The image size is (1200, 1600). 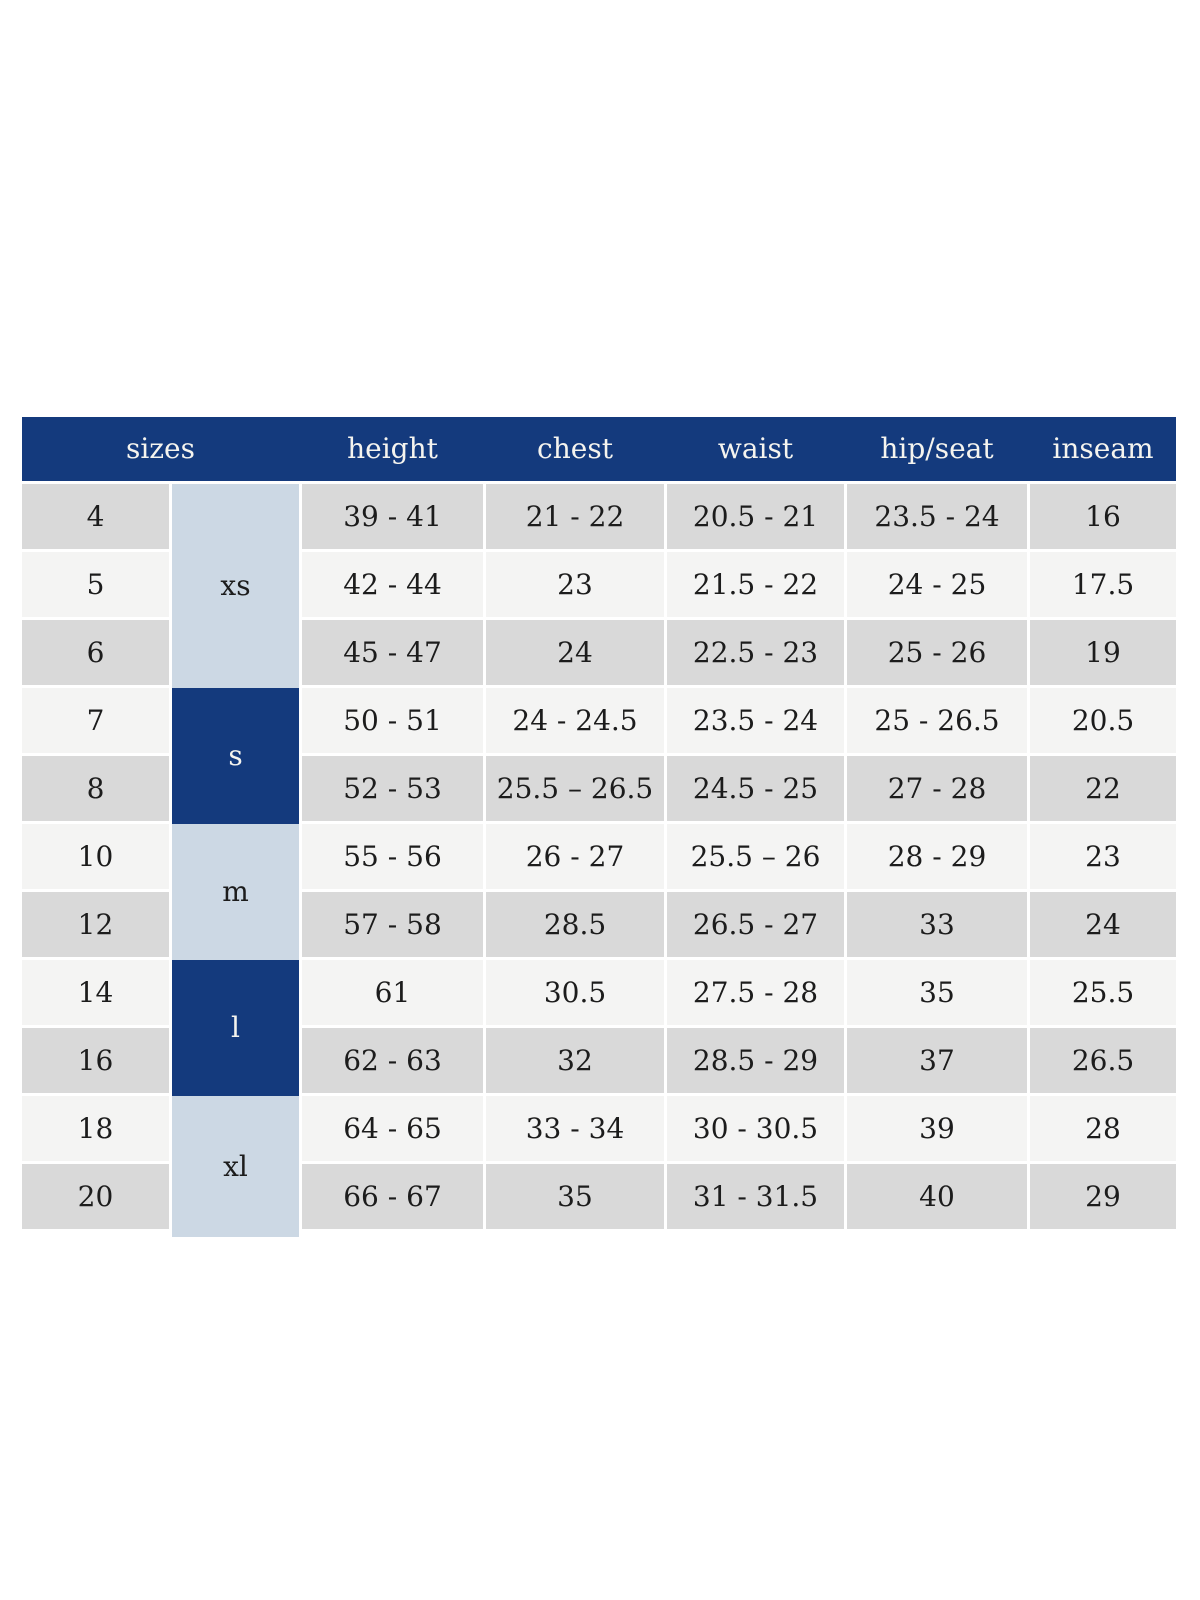 I want to click on chest-cell: 32, so click(x=575, y=1060).